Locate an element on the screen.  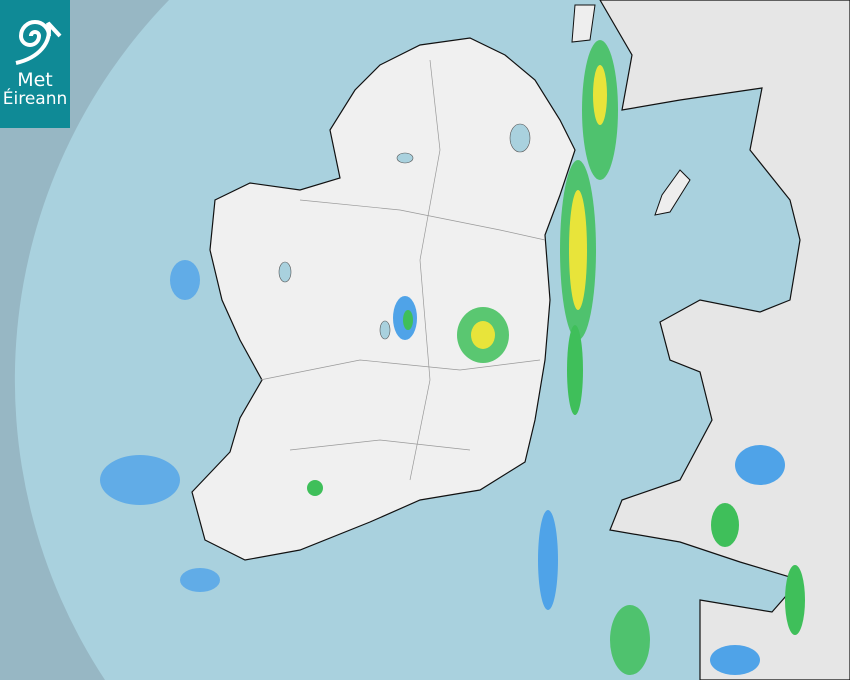
isle-of-man is located at coordinates (672, 192).